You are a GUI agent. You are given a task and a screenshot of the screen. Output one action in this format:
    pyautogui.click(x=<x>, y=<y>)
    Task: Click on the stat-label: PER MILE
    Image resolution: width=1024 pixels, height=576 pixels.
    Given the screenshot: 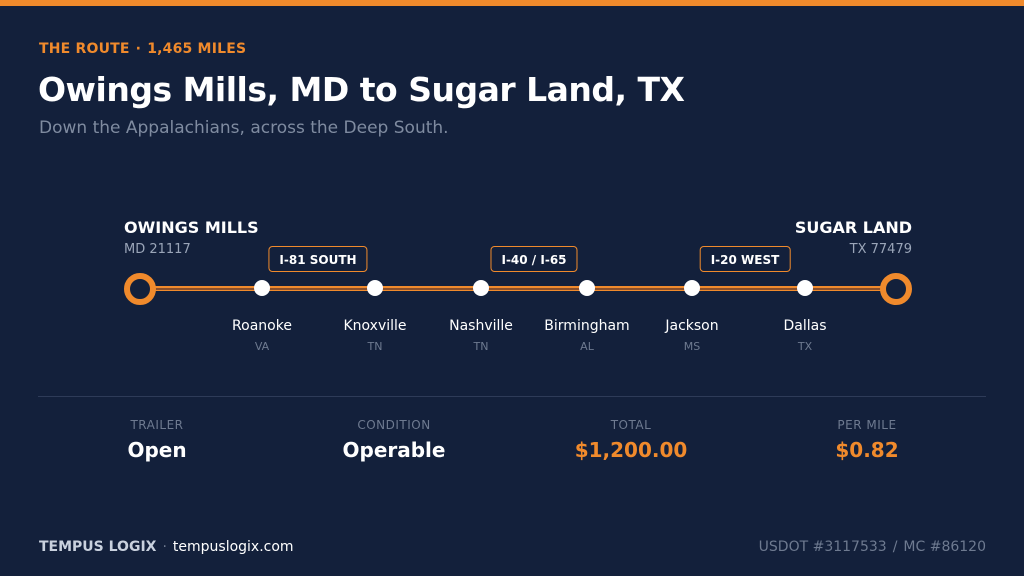 What is the action you would take?
    pyautogui.click(x=867, y=425)
    